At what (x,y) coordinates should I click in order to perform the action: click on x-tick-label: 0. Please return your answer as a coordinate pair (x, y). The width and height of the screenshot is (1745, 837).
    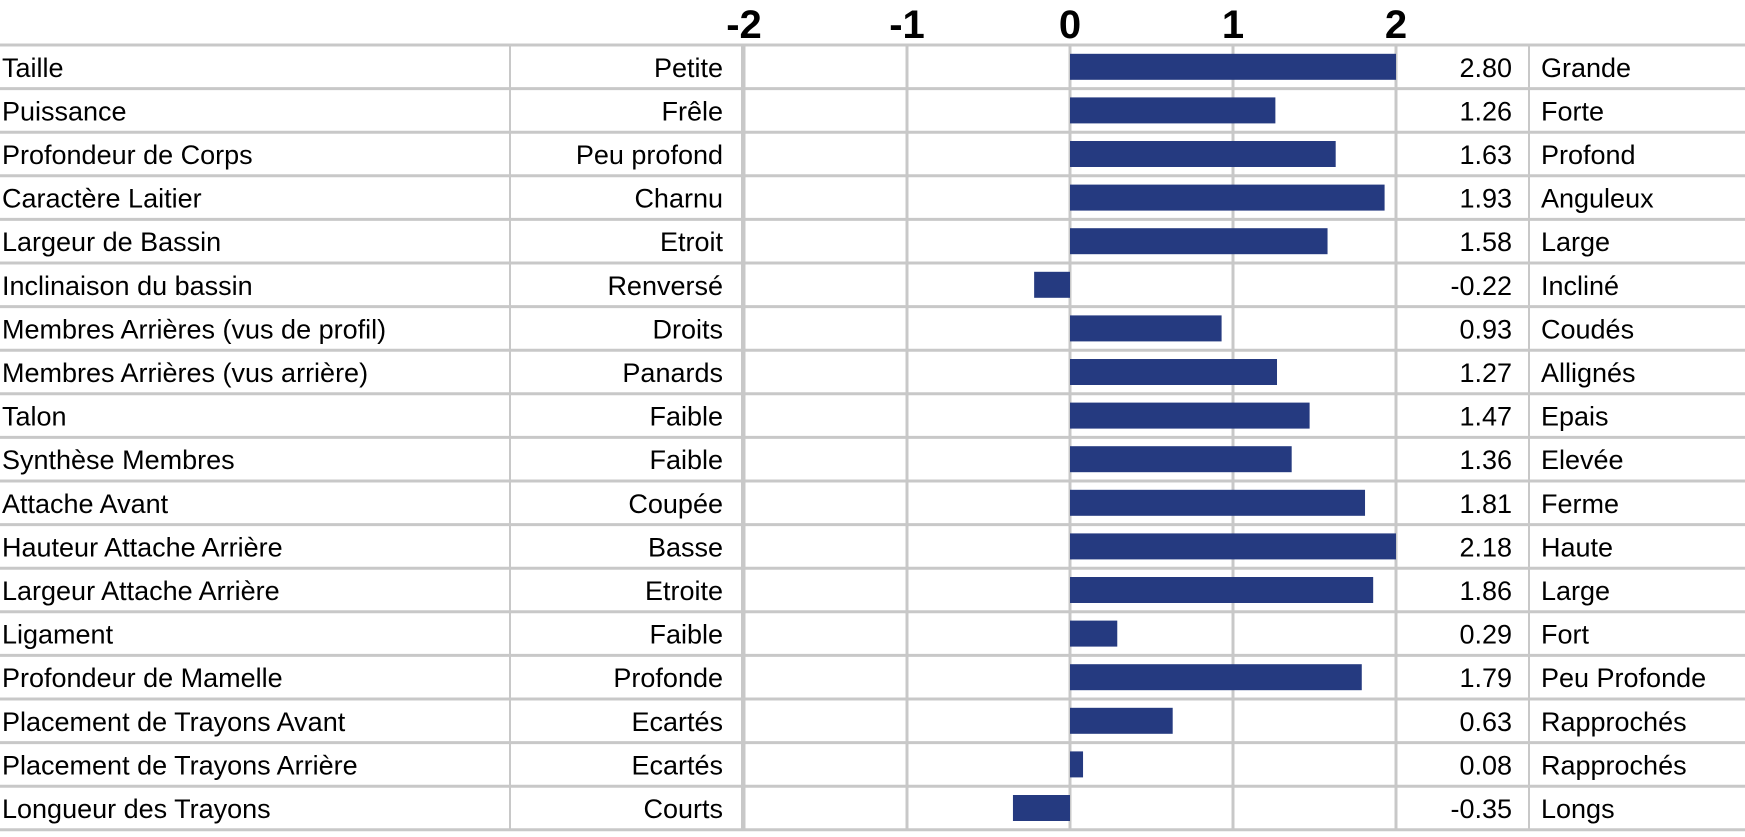
    Looking at the image, I should click on (1070, 25).